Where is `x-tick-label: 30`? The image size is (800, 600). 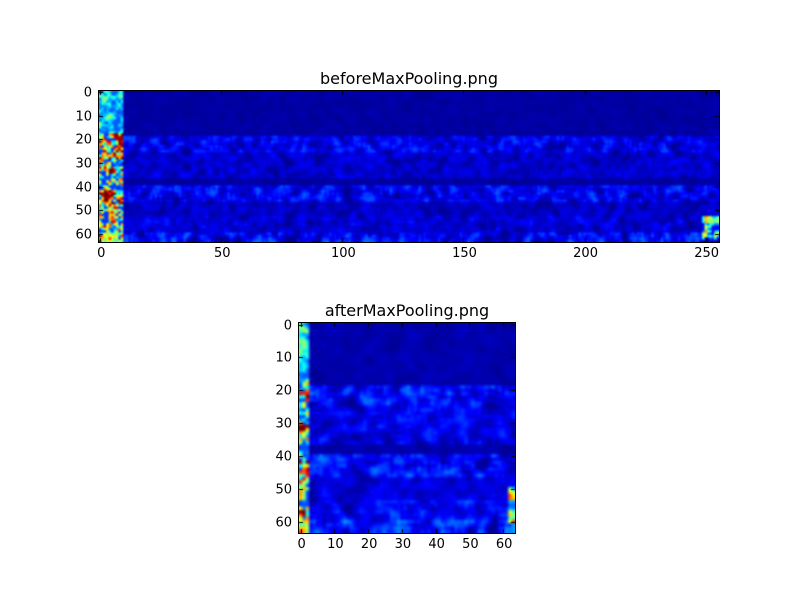
x-tick-label: 30 is located at coordinates (403, 544).